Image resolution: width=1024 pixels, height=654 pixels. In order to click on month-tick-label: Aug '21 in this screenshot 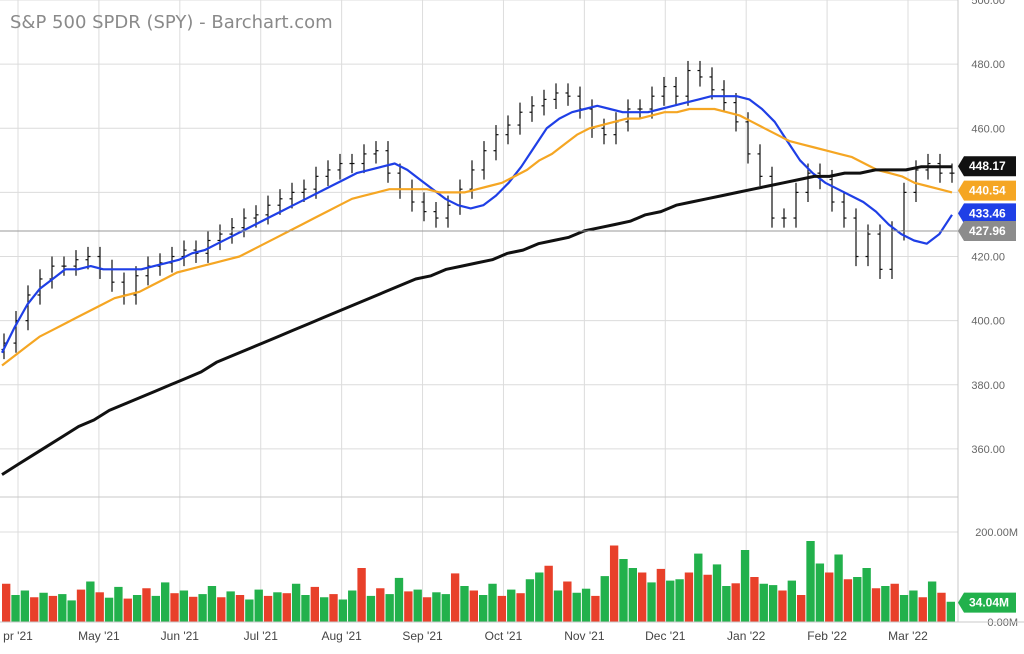, I will do `click(341, 636)`.